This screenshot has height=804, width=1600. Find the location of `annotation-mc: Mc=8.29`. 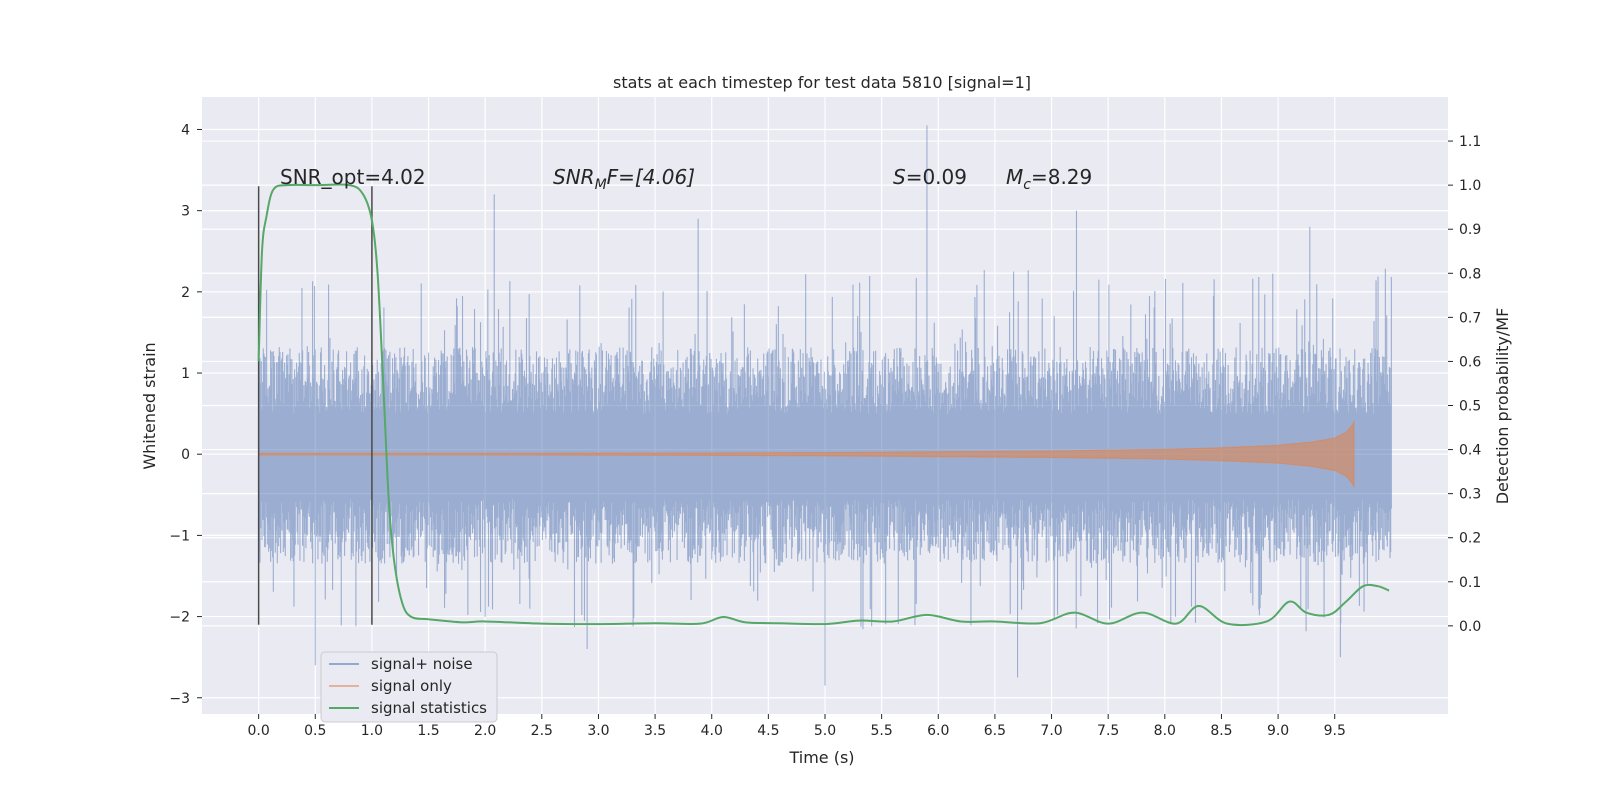

annotation-mc: Mc=8.29 is located at coordinates (1049, 179).